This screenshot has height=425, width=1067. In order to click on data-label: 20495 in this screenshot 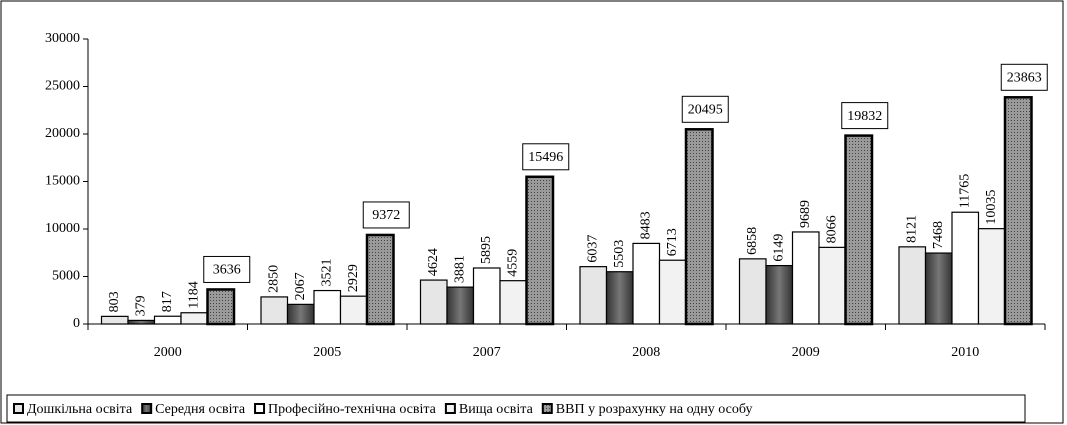, I will do `click(705, 110)`.